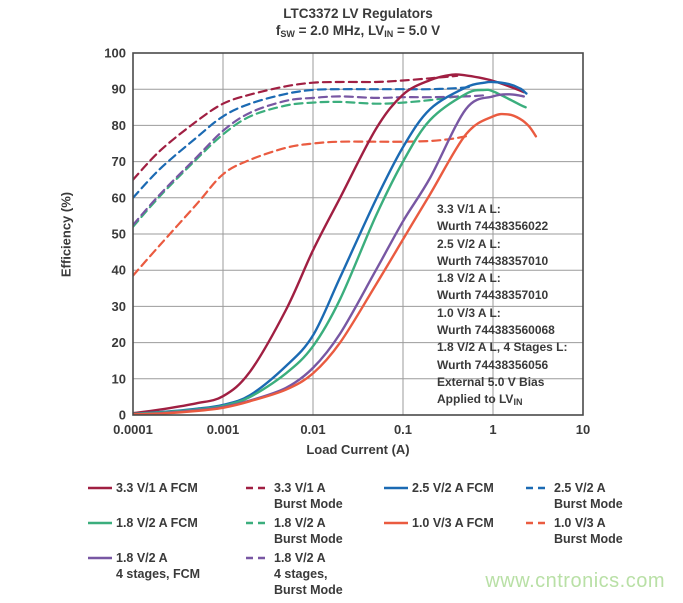 This screenshot has height=603, width=683. What do you see at coordinates (491, 381) in the screenshot?
I see `annotation-line: External 5.0 V Bias` at bounding box center [491, 381].